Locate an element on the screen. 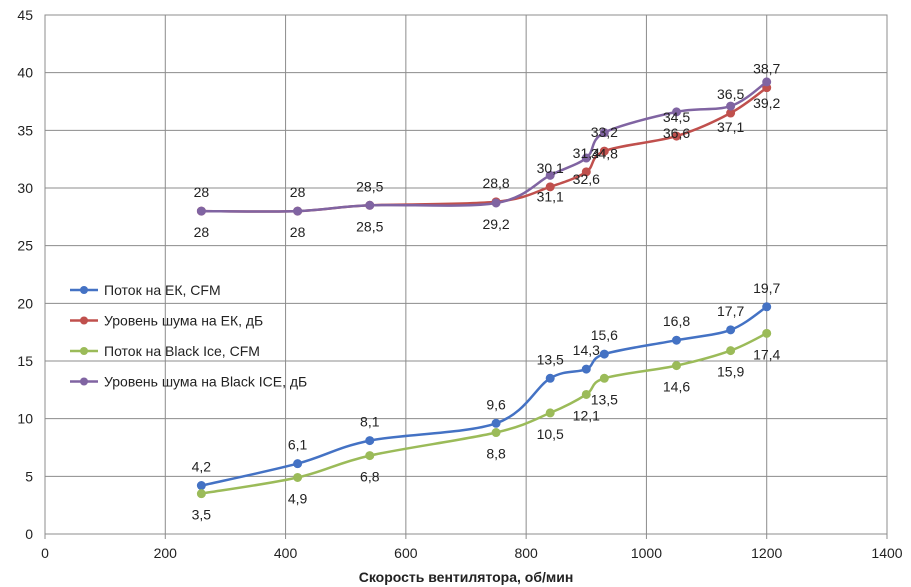 The image size is (911, 587). data-label: 14,3 is located at coordinates (586, 350).